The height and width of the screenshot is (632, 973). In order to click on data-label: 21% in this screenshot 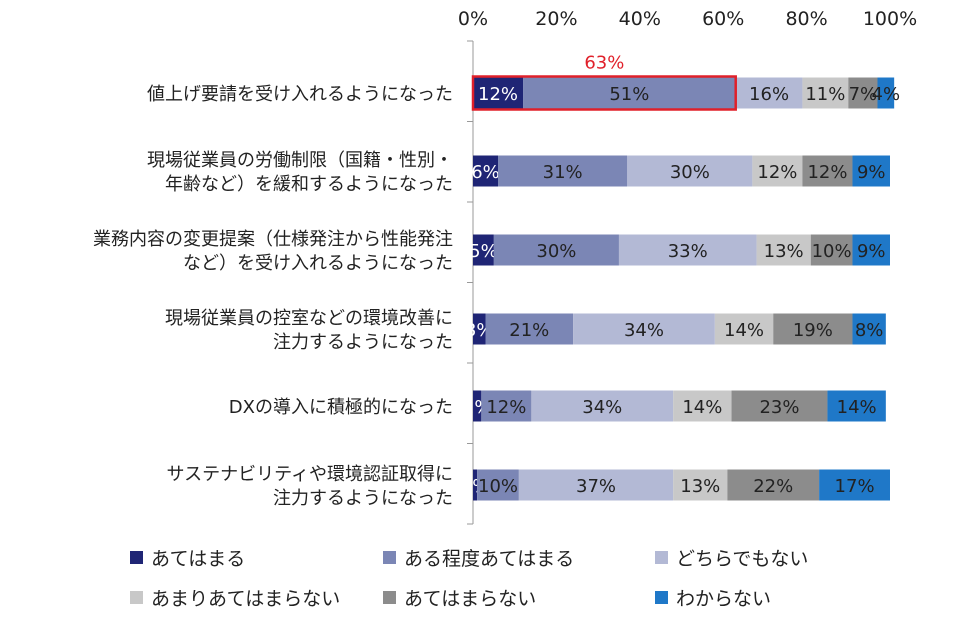, I will do `click(529, 330)`.